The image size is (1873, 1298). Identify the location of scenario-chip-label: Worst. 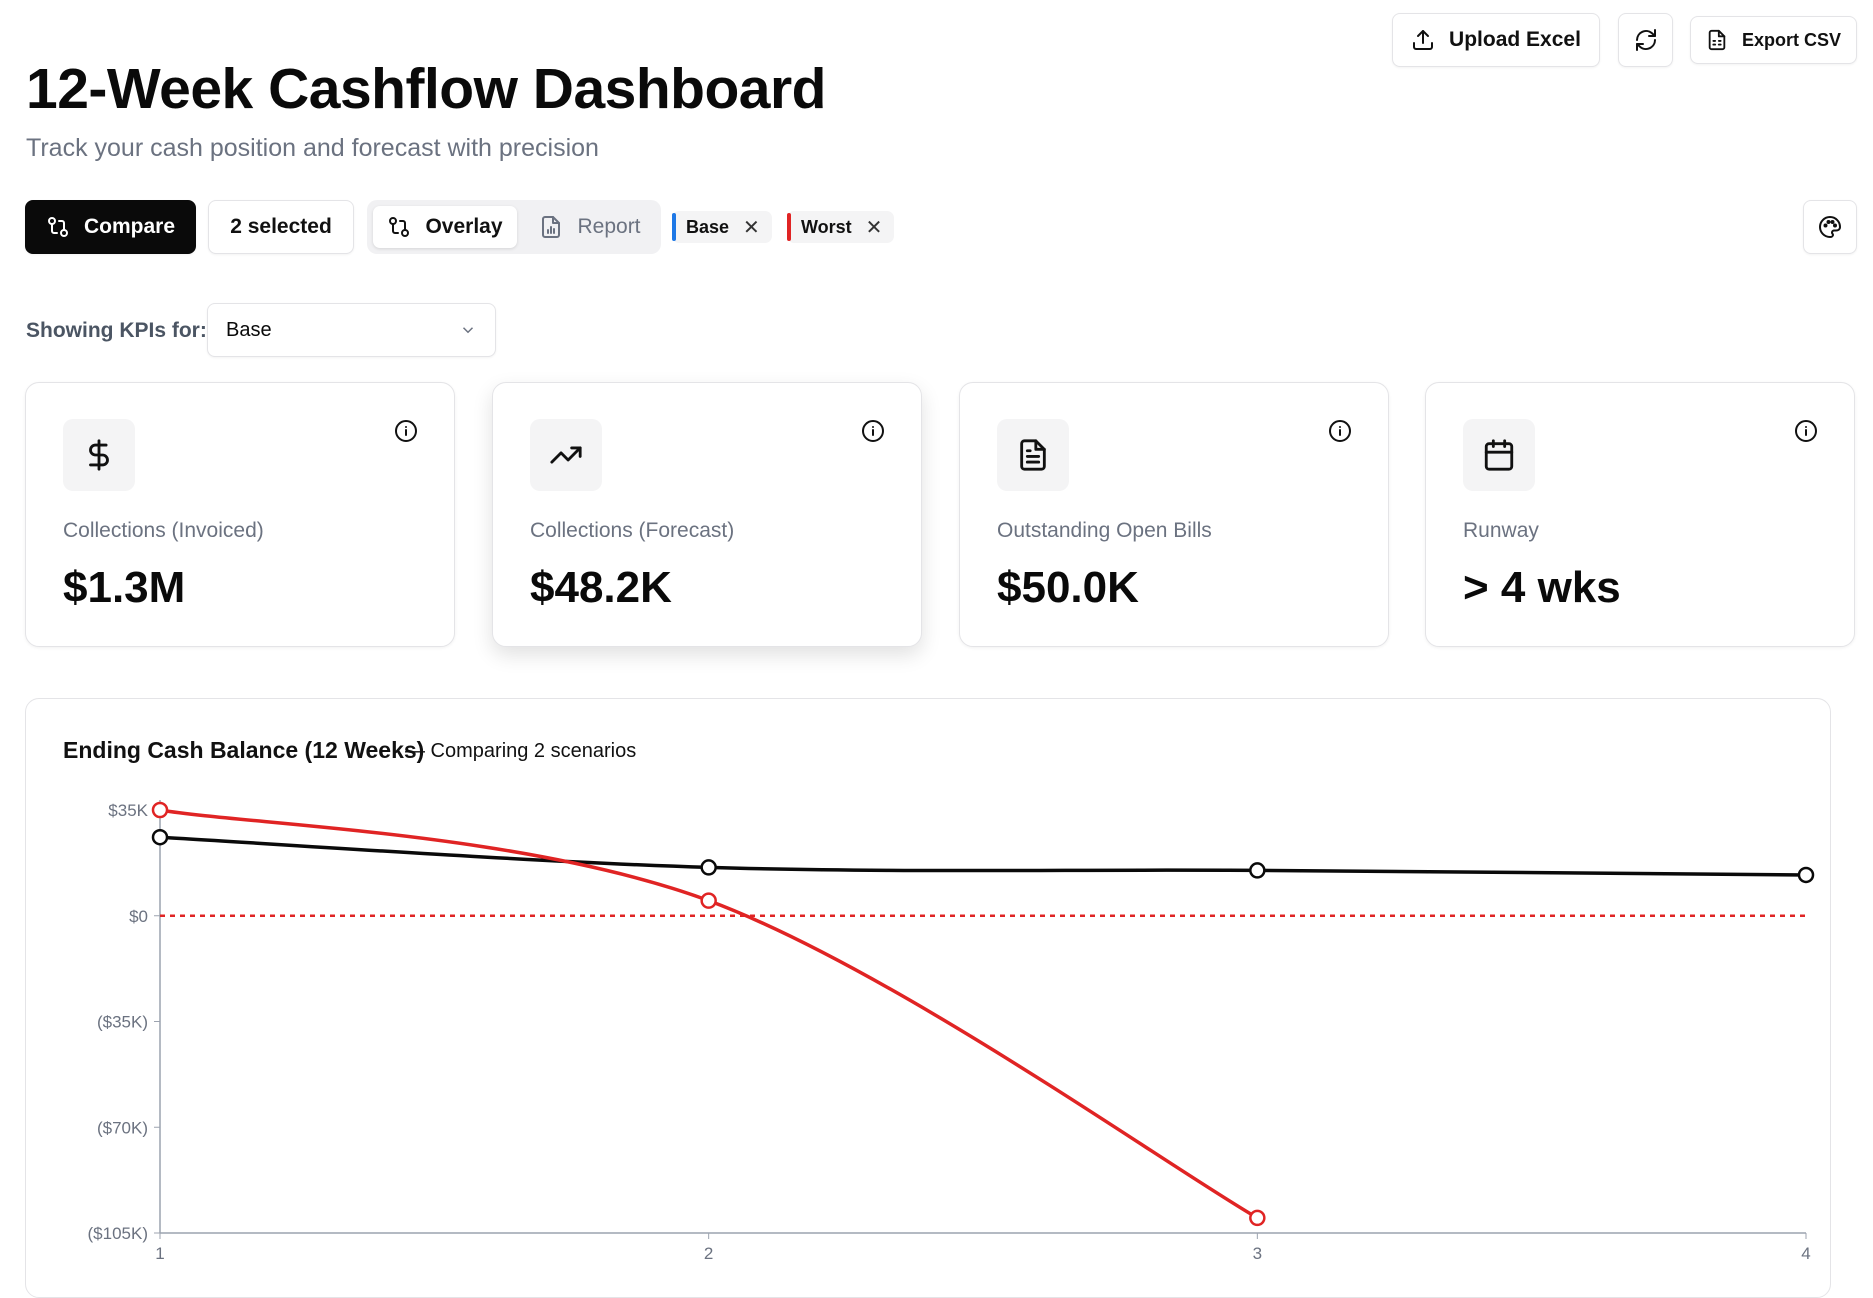
(826, 226).